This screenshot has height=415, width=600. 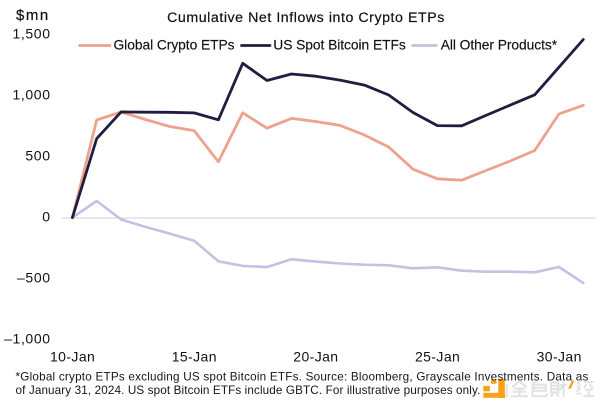 What do you see at coordinates (315, 356) in the screenshot?
I see `svg-text: 20-Jan` at bounding box center [315, 356].